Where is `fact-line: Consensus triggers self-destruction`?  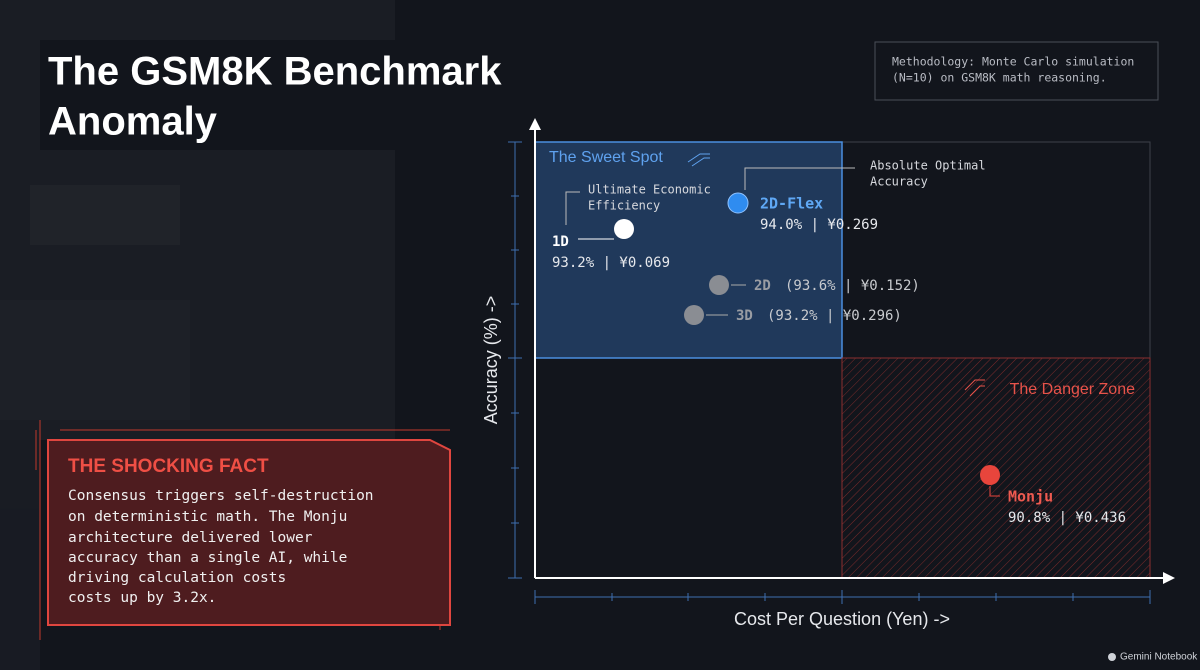
fact-line: Consensus triggers self-destruction is located at coordinates (221, 496).